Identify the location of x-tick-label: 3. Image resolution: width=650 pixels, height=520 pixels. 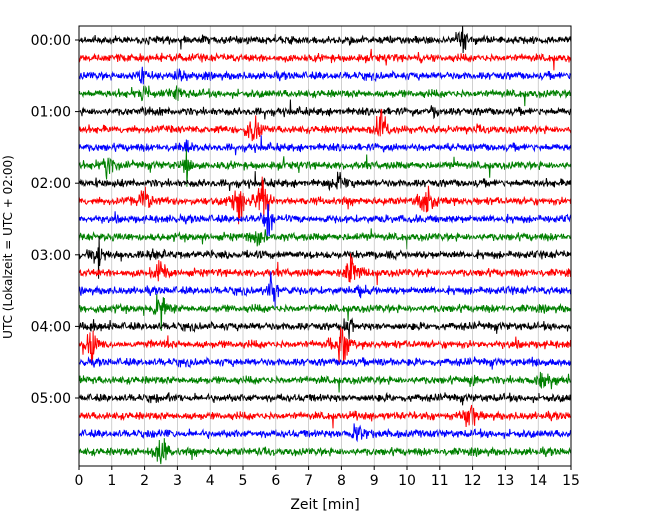
(177, 481).